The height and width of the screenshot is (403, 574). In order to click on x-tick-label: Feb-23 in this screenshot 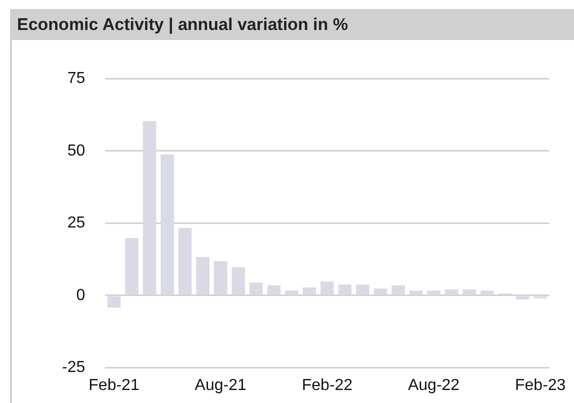, I will do `click(540, 385)`.